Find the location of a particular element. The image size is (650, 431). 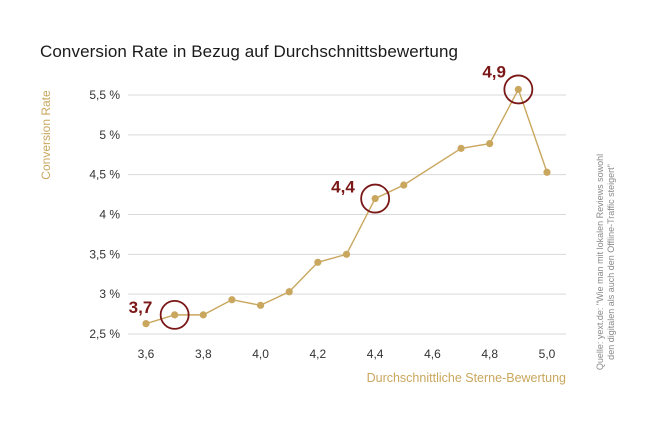

x-tick-label: 4,0 is located at coordinates (260, 354).